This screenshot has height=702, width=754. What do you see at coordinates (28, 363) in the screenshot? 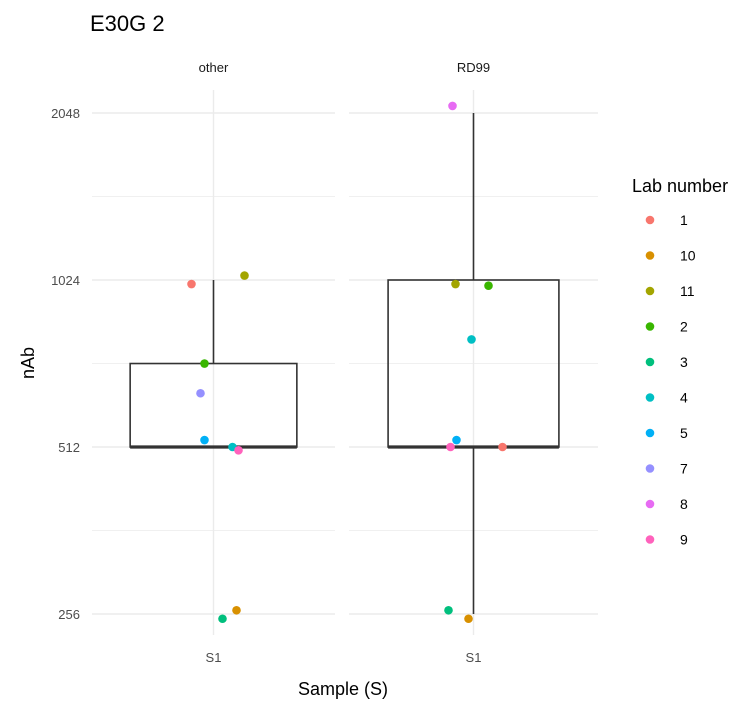
I see `y-axis-label: nAb` at bounding box center [28, 363].